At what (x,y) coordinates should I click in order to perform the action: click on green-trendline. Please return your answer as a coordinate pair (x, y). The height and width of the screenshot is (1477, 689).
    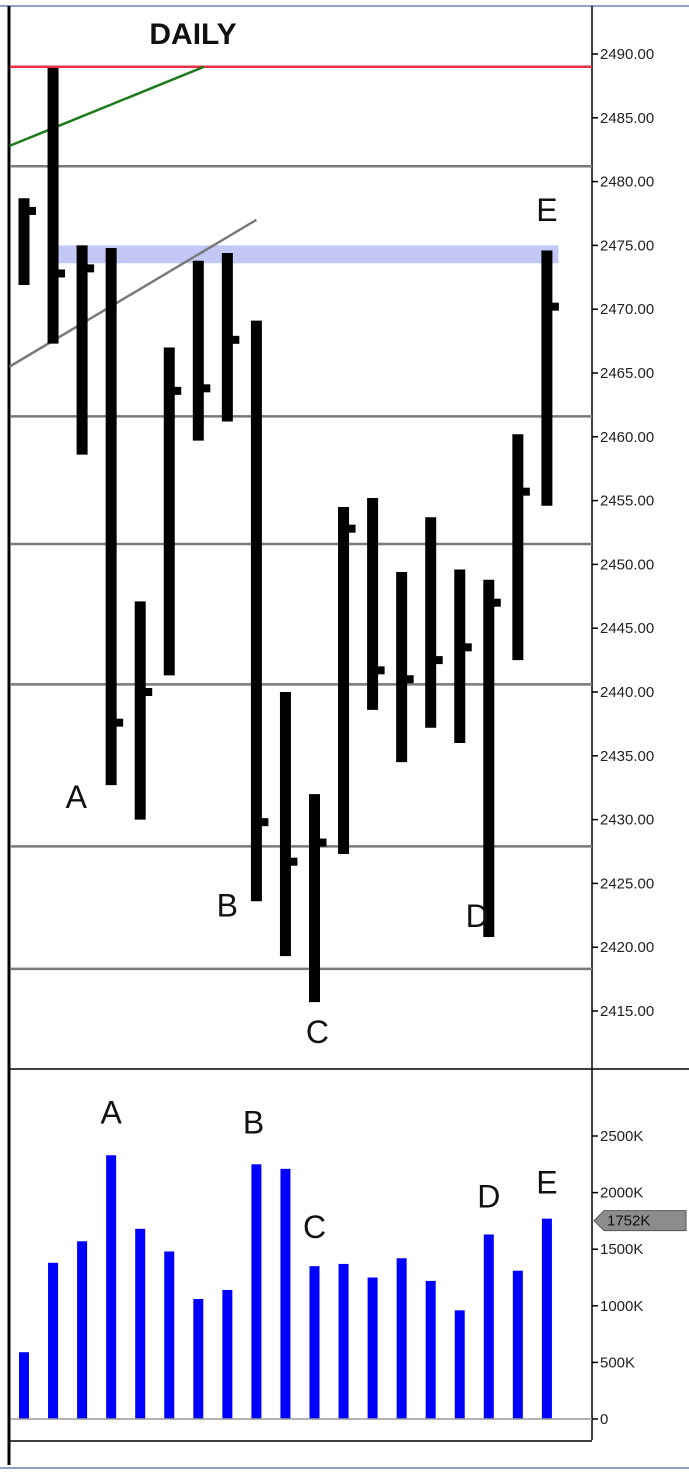
    Looking at the image, I should click on (107, 106).